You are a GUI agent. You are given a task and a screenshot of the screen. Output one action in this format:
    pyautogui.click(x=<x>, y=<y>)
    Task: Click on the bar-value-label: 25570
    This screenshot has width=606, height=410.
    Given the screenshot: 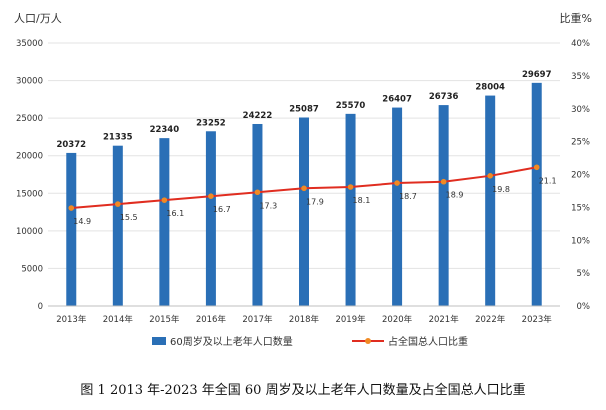 What is the action you would take?
    pyautogui.click(x=351, y=106)
    